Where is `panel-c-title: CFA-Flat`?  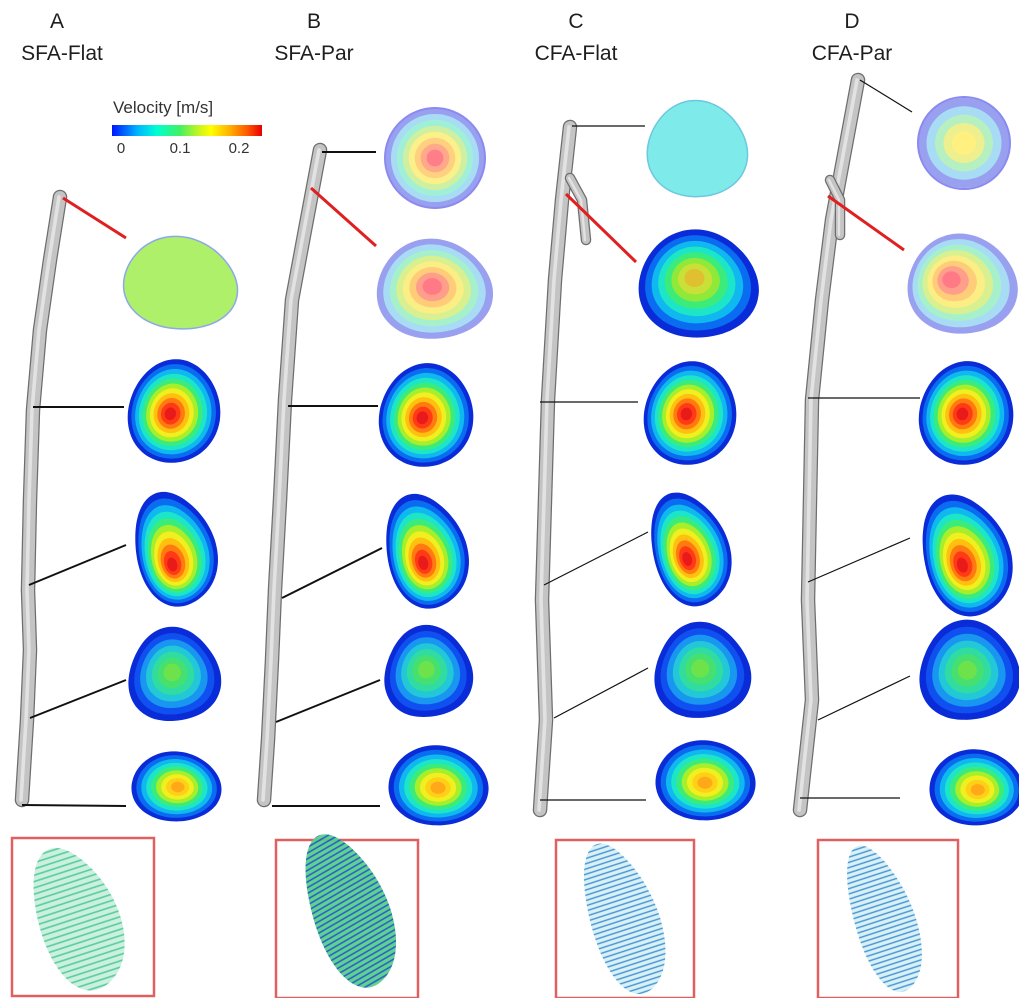 panel-c-title: CFA-Flat is located at coordinates (576, 53).